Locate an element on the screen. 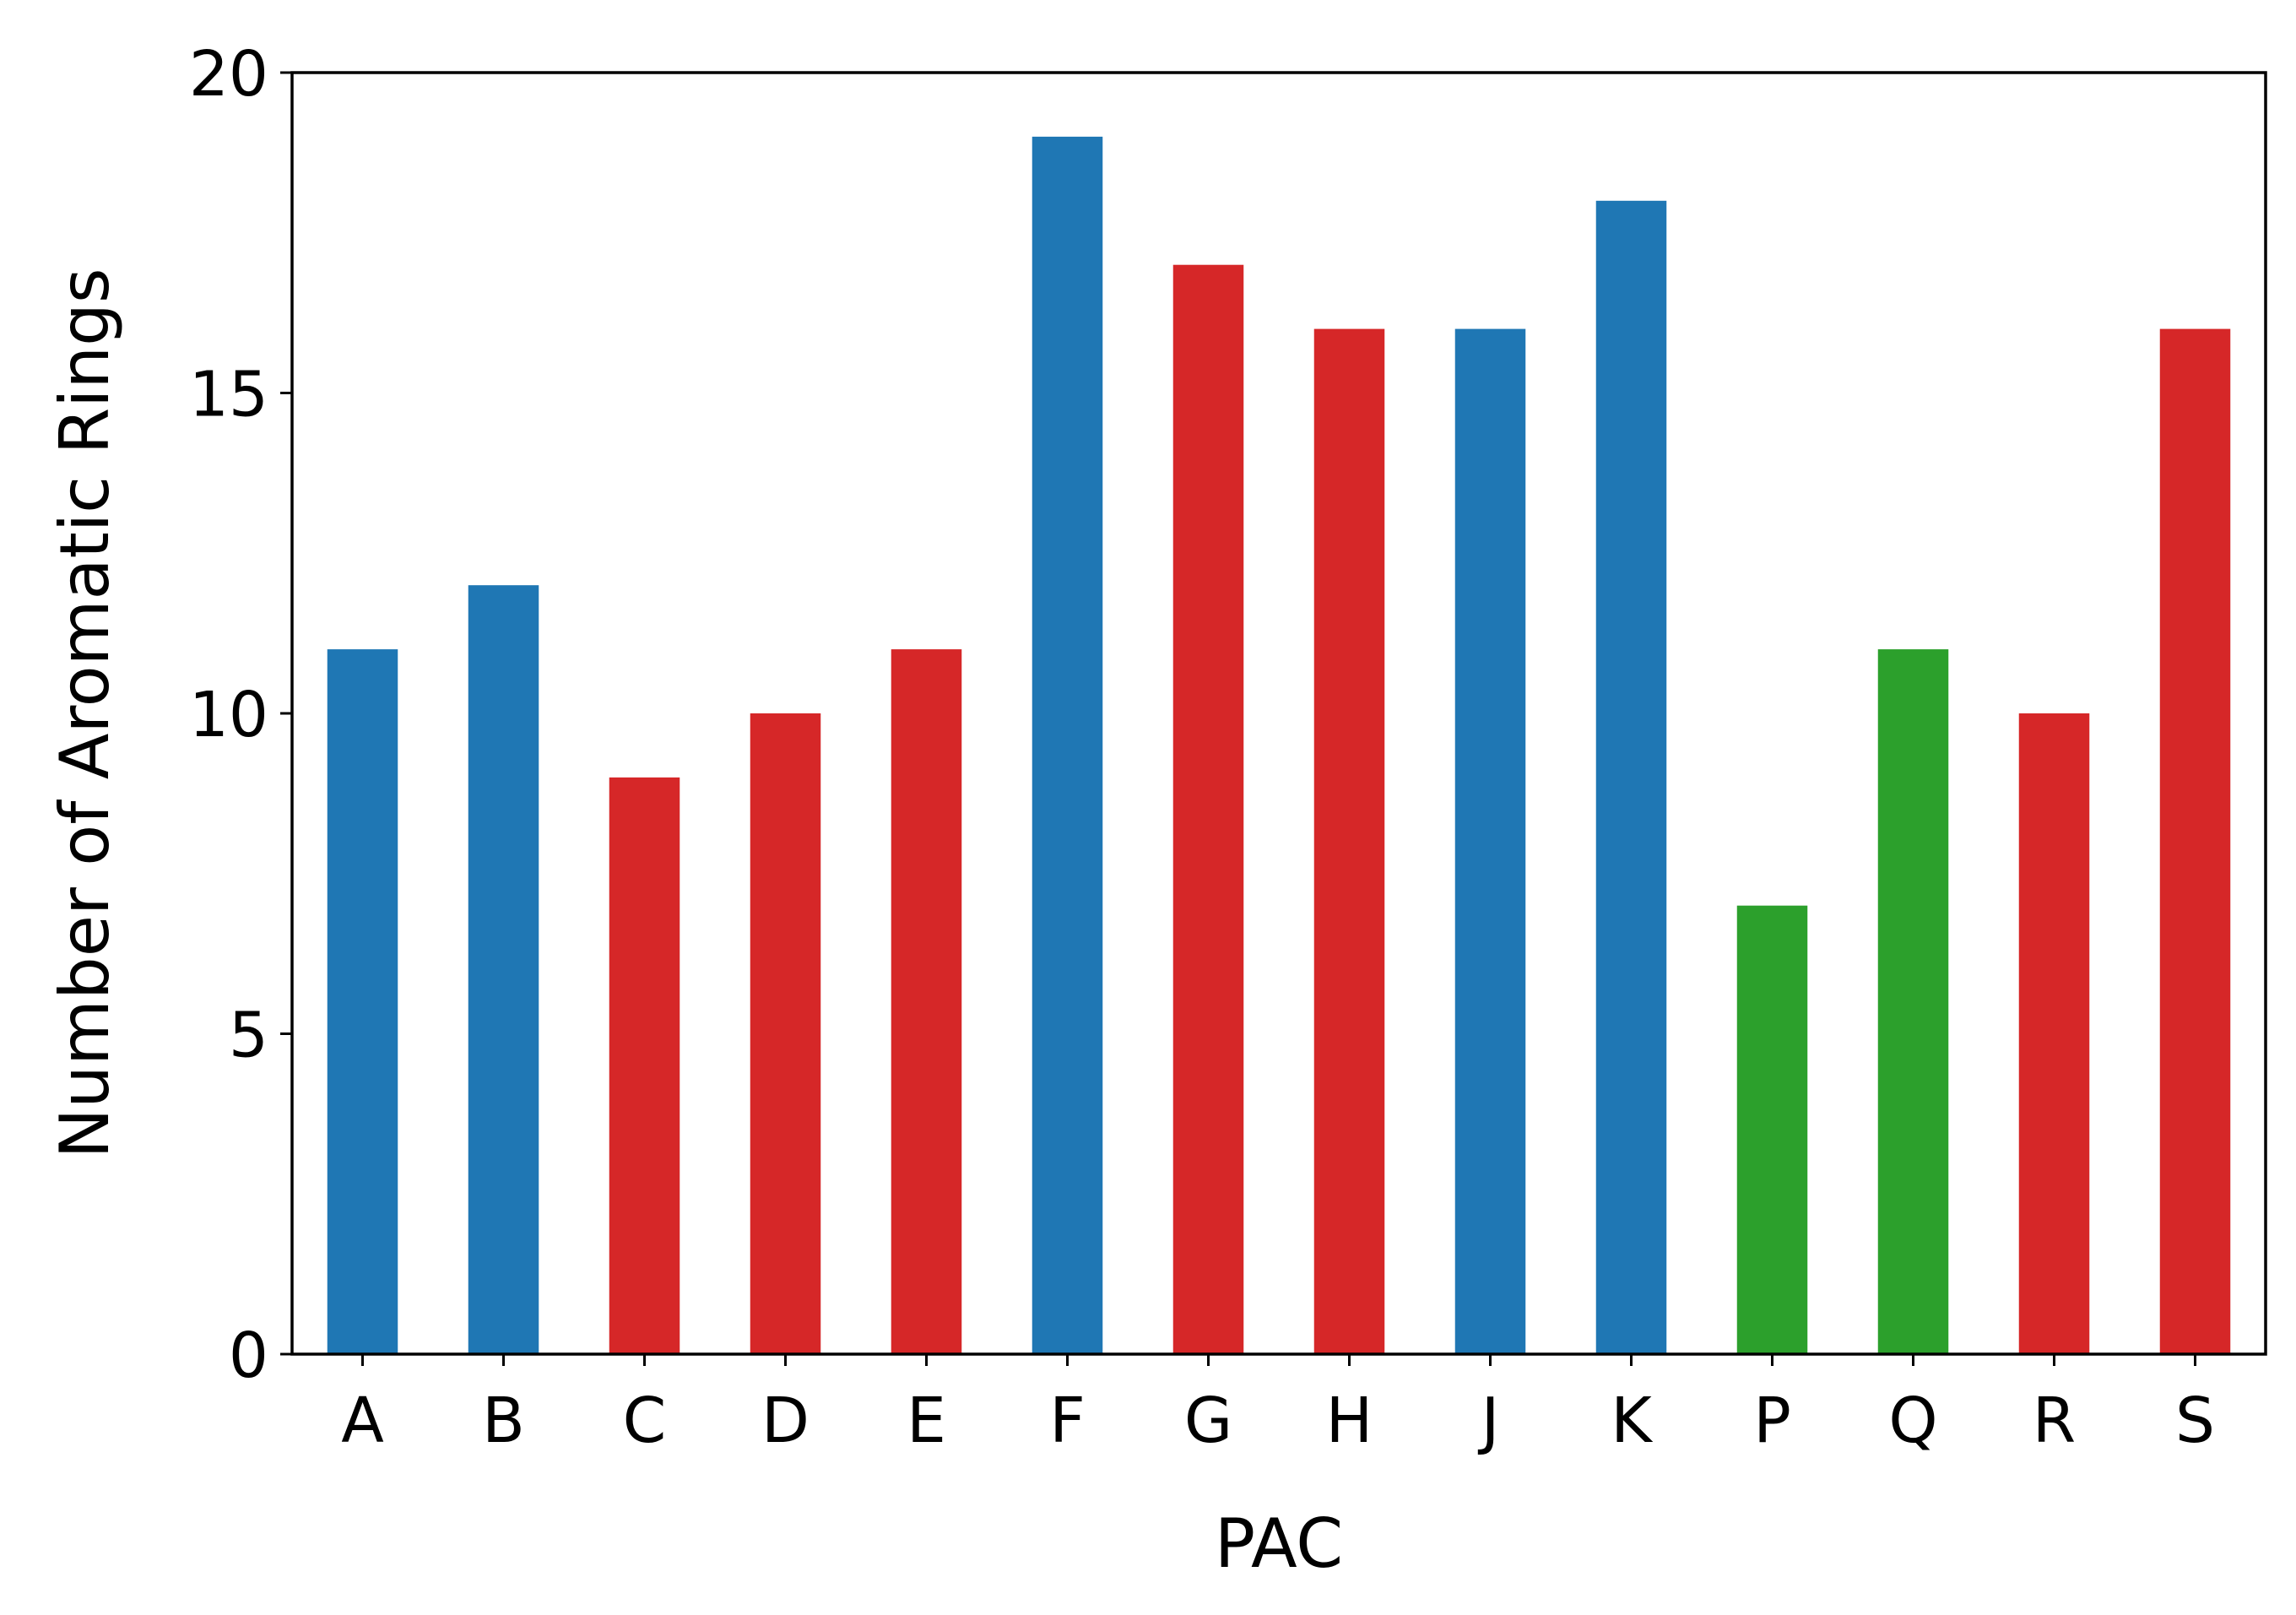  y-axis-ticks: 0 5 10 15 20 is located at coordinates (240, 715).